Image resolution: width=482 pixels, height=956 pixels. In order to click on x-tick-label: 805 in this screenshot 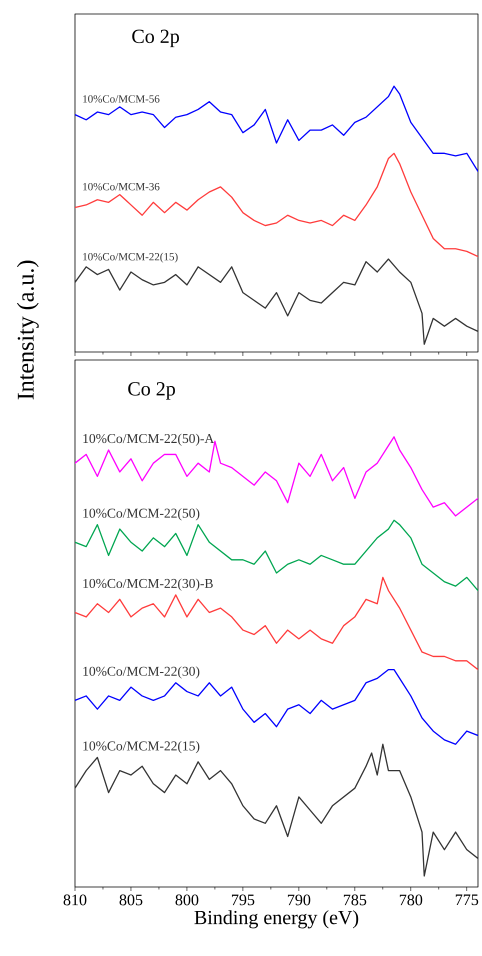, I will do `click(131, 900)`.